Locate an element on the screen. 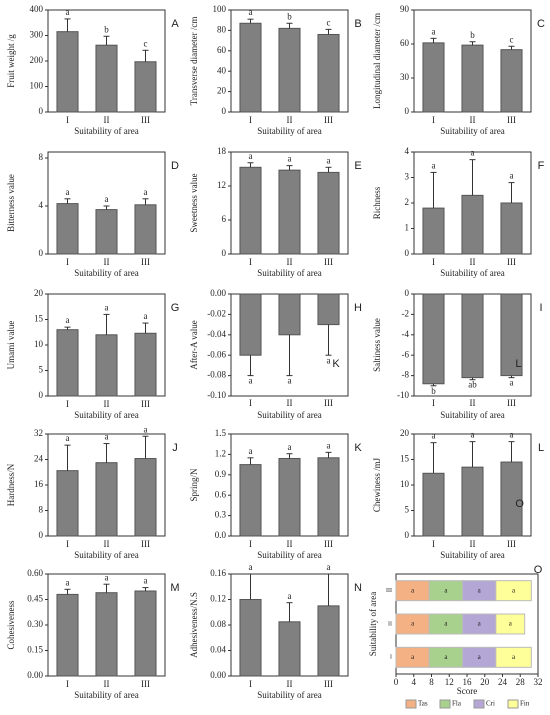 This screenshot has width=550, height=715. y-tick-label: III is located at coordinates (389, 591).